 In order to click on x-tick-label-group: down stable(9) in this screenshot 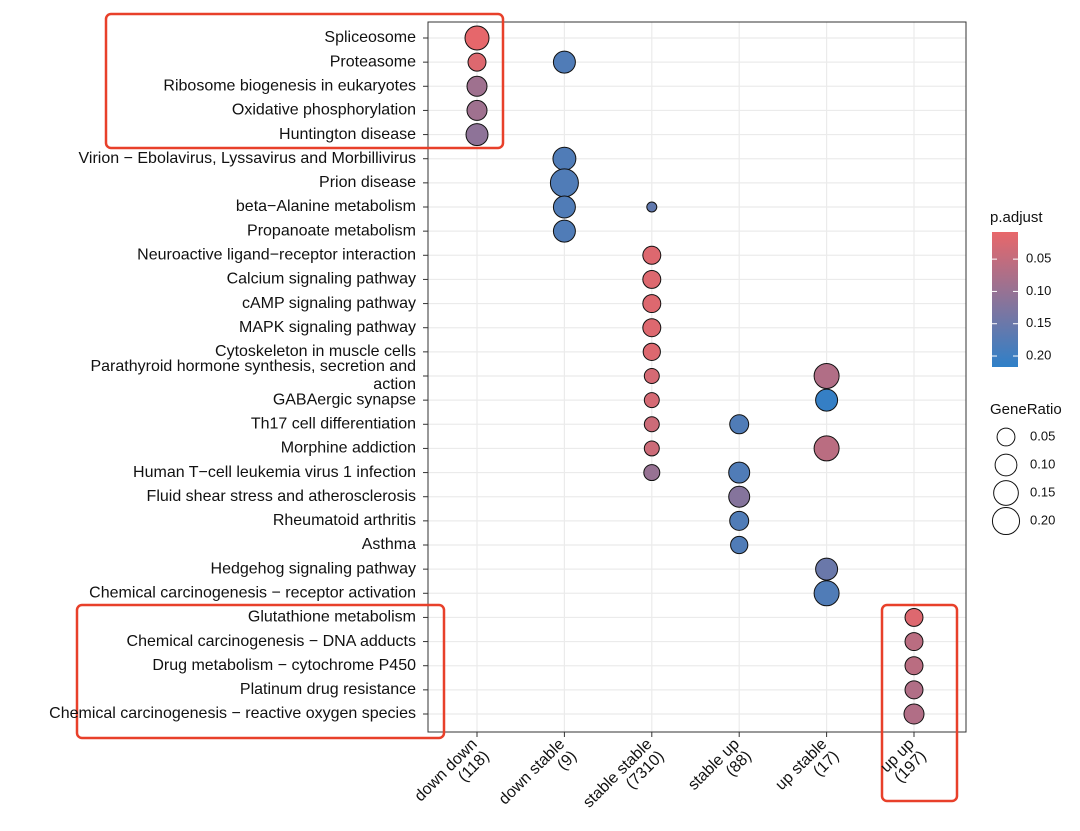, I will do `click(538, 772)`.